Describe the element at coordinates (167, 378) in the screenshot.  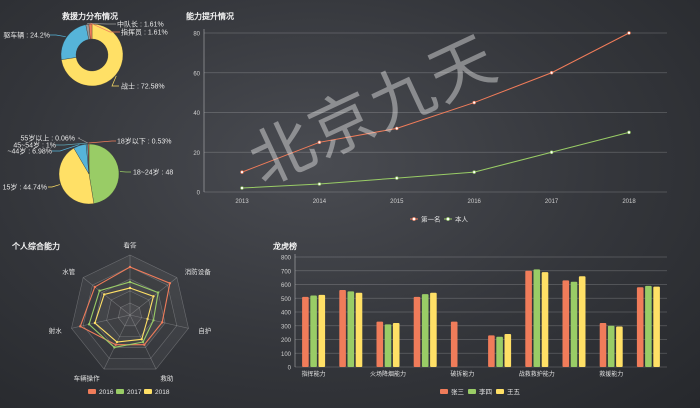
I see `radar-axis-label: 救助` at that location.